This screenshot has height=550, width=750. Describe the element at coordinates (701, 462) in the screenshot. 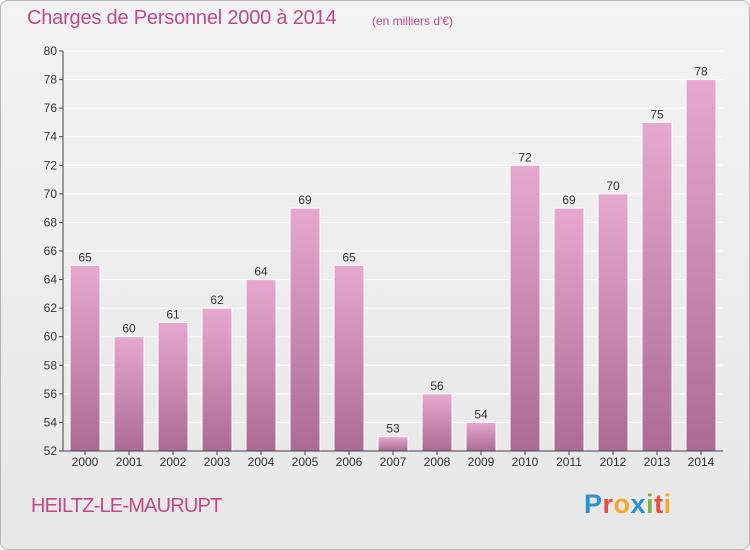

I see `x-tick-label: 2014` at that location.